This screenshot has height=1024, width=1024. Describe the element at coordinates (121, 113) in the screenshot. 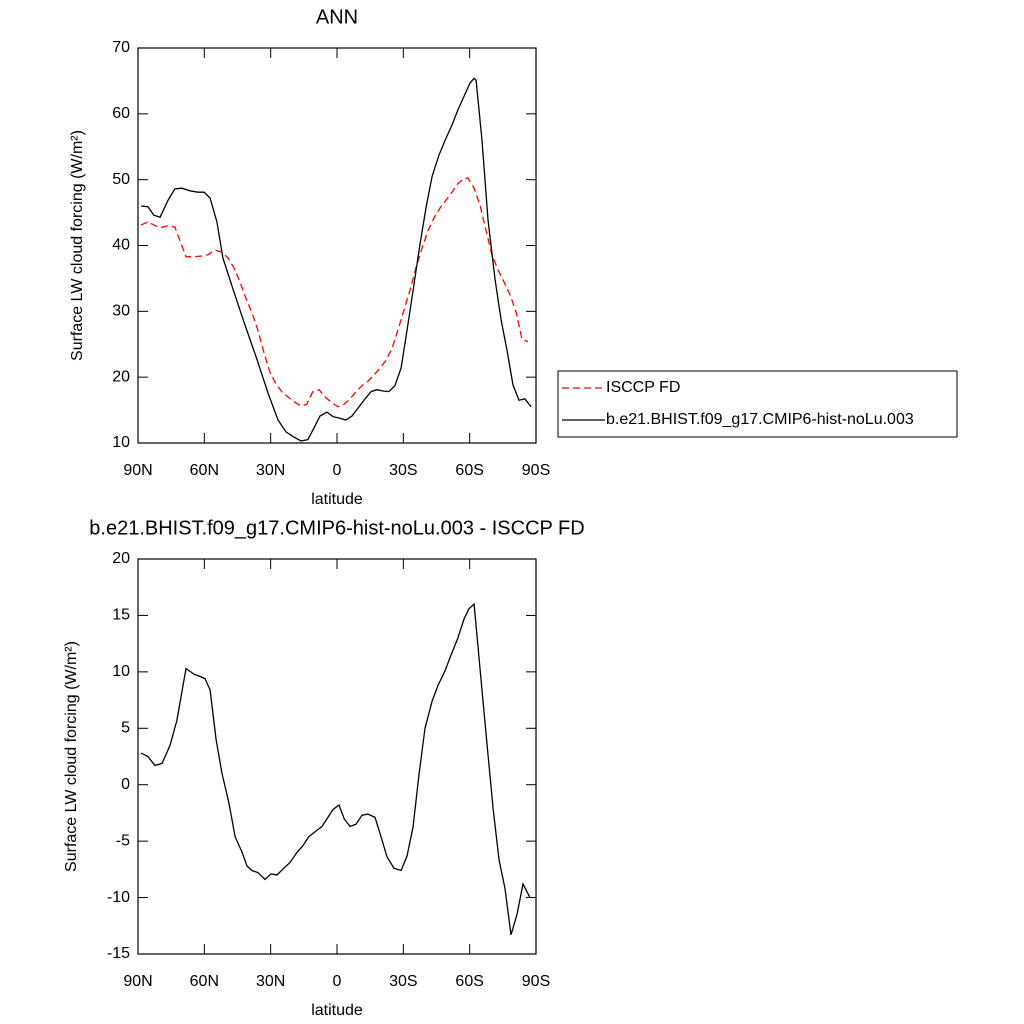

I see `y-tick-label: 60` at that location.